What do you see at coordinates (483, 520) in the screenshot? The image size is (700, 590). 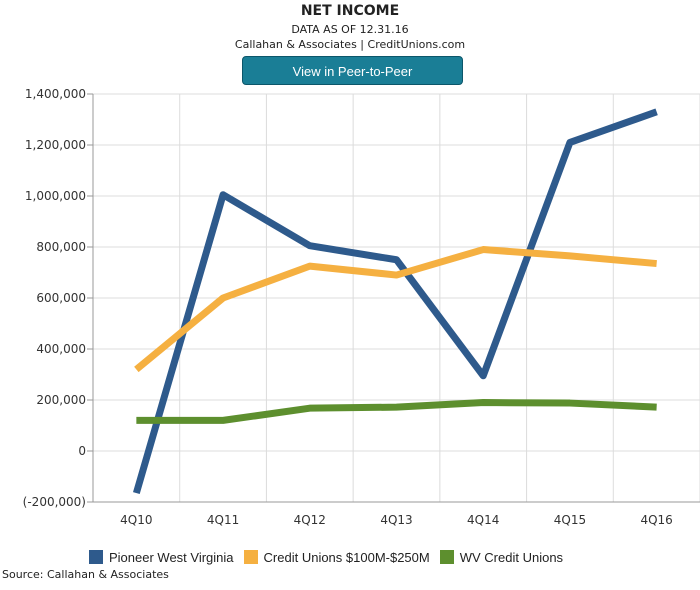 I see `x-tick-label: 4Q14` at bounding box center [483, 520].